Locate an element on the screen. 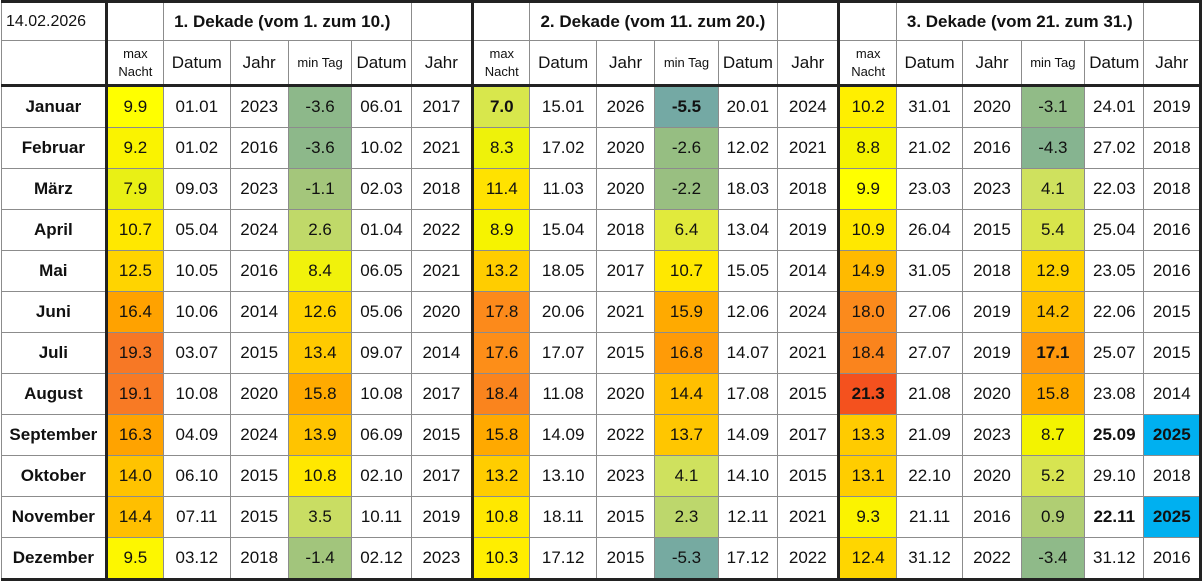 The image size is (1203, 588). min-date: 29.10 is located at coordinates (1114, 476).